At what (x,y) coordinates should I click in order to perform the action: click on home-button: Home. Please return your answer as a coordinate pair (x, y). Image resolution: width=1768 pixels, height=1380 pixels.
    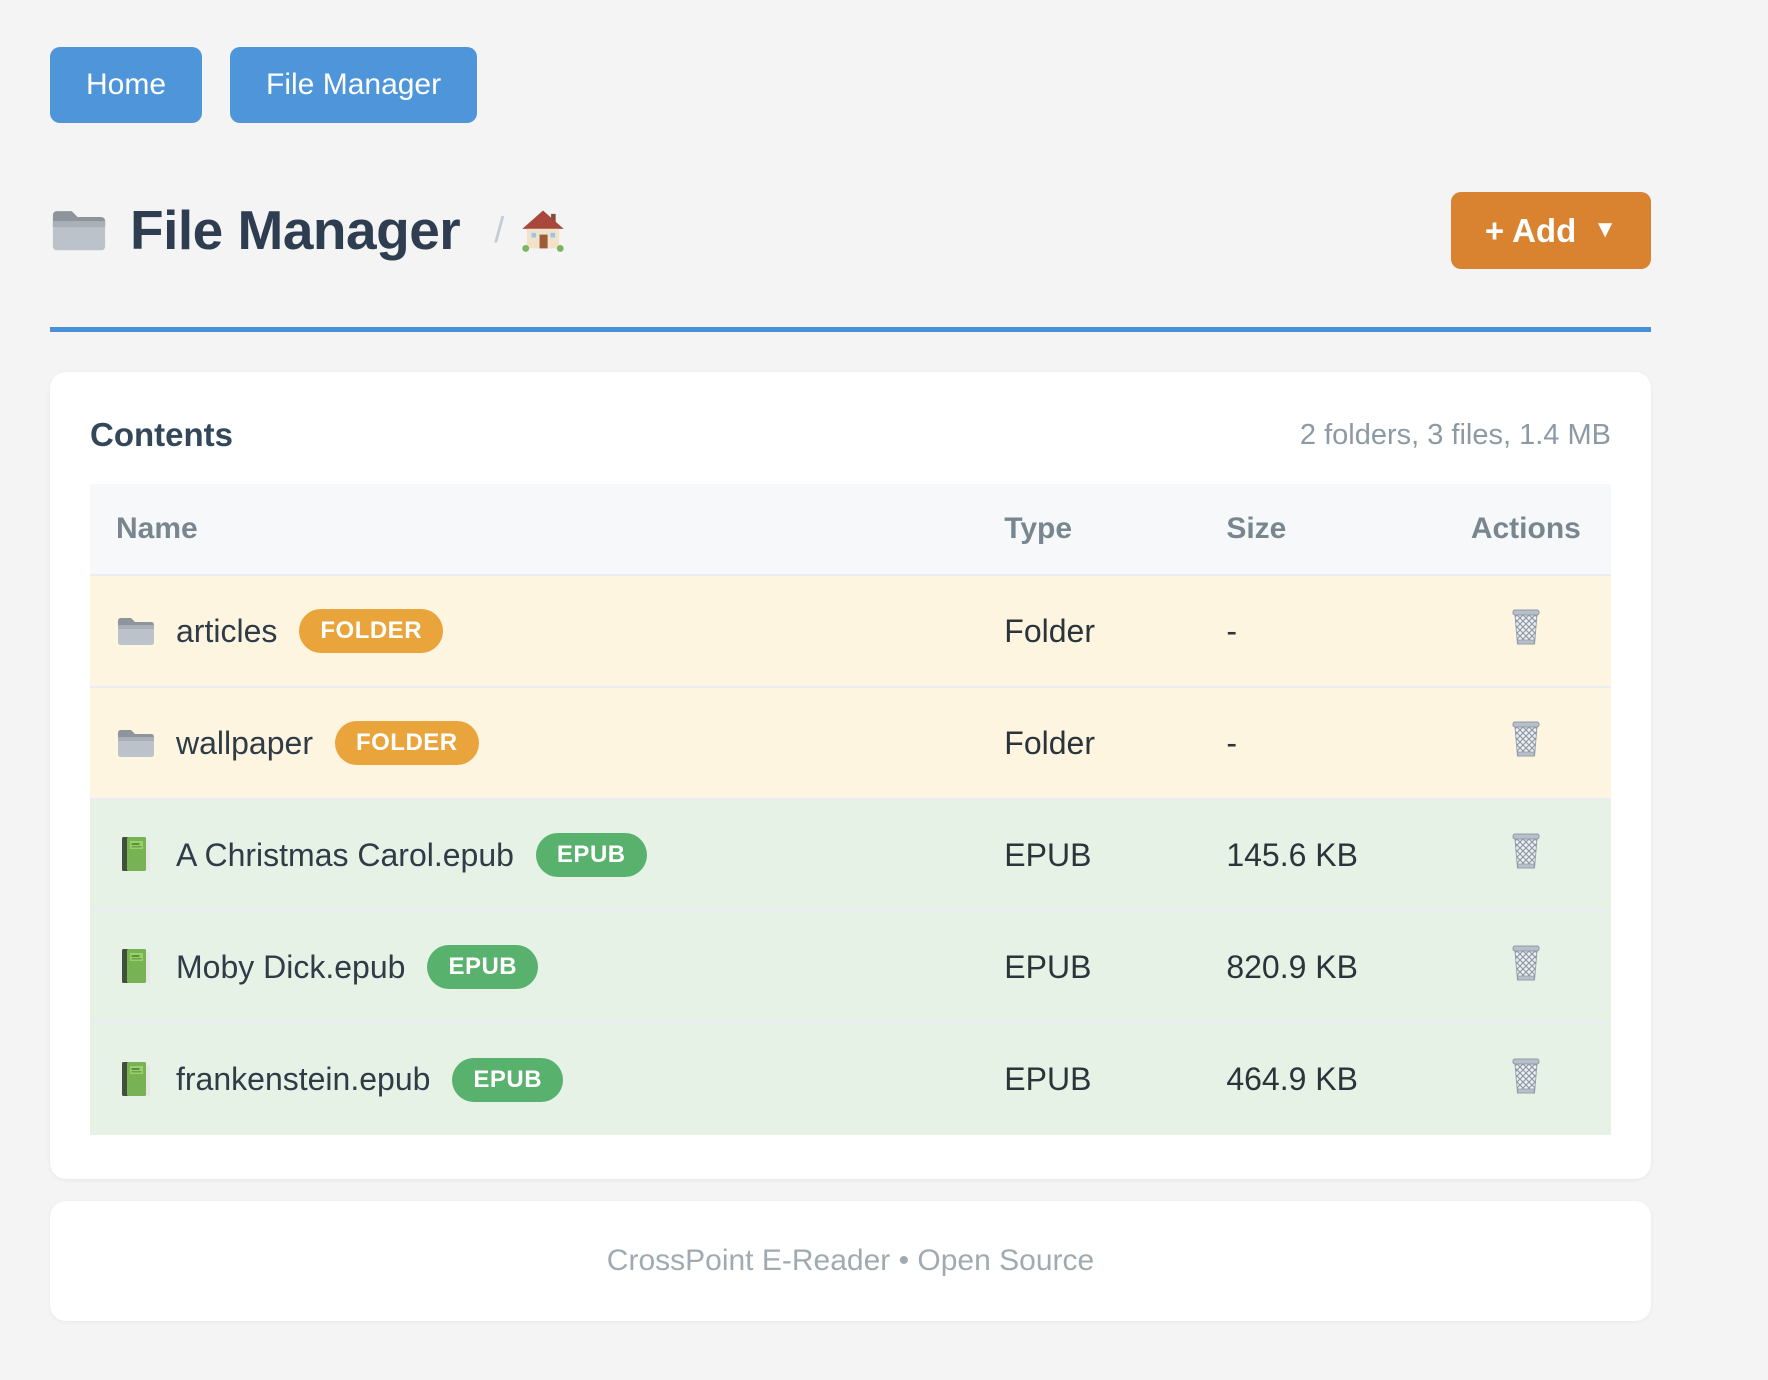
    Looking at the image, I should click on (126, 85).